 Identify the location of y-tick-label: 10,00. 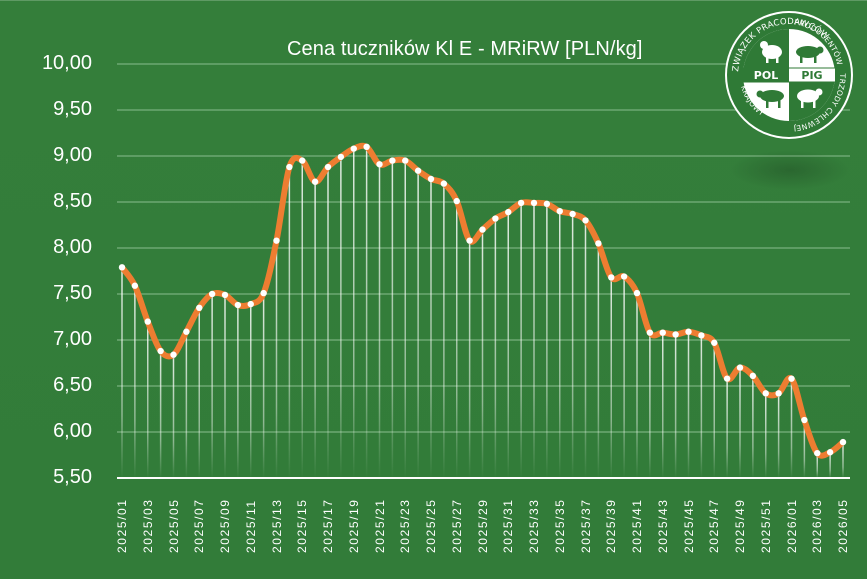
(66, 63).